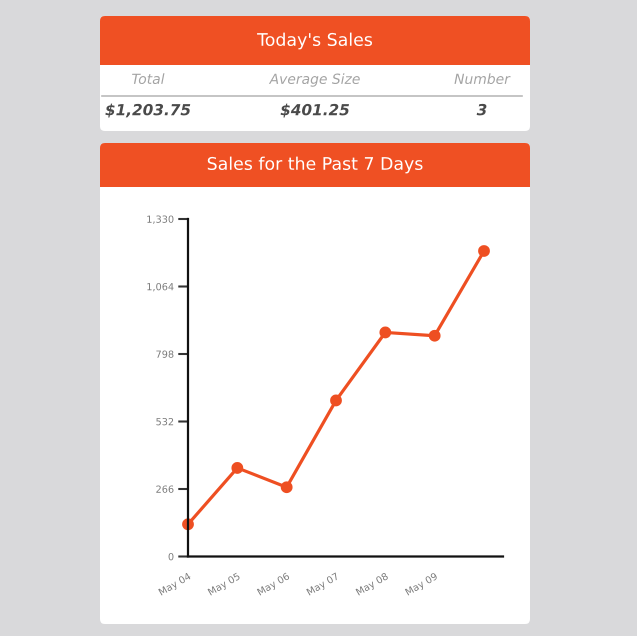 The height and width of the screenshot is (636, 637). What do you see at coordinates (165, 354) in the screenshot?
I see `y-tick-label: 798` at bounding box center [165, 354].